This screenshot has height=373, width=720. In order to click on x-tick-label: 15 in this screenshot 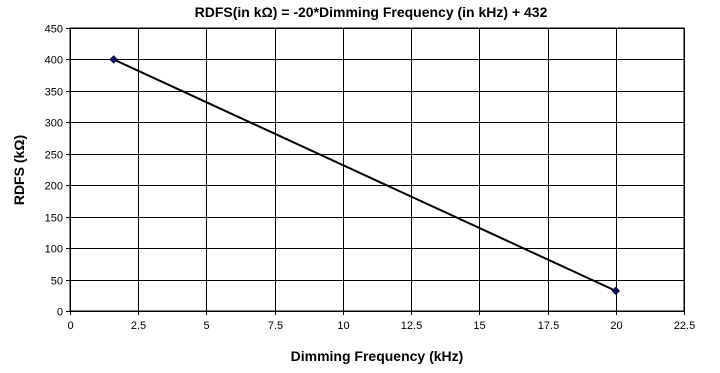, I will do `click(479, 326)`.